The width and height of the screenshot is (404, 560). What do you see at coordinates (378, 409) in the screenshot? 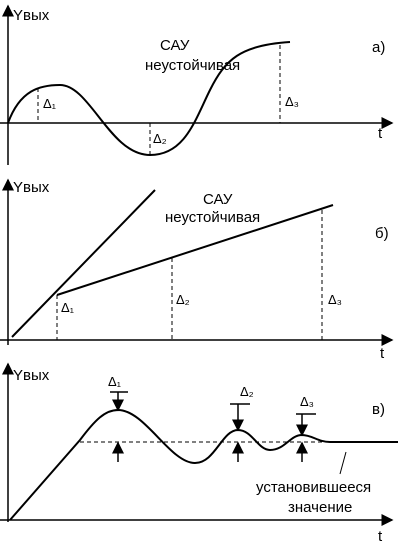
I see `panel-tag: в)` at bounding box center [378, 409].